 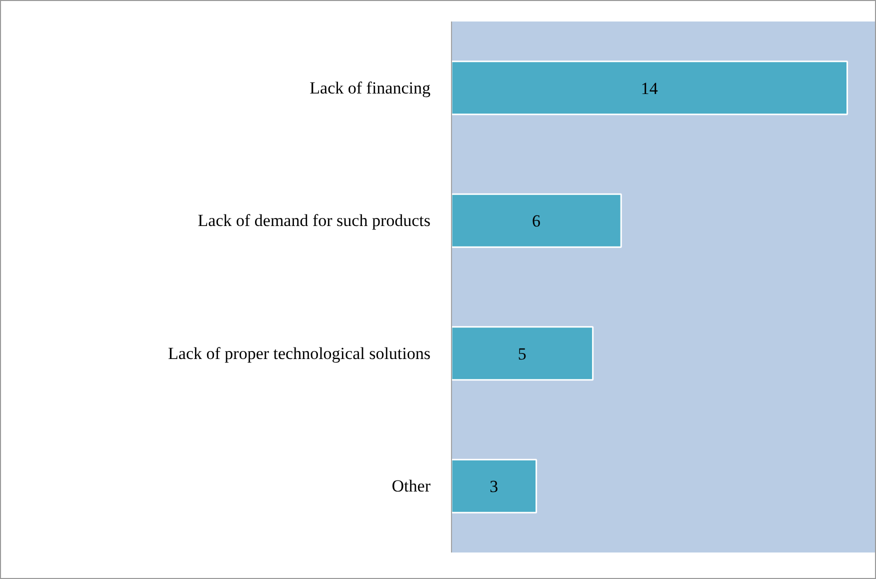 I want to click on data-label: 3, so click(x=494, y=486).